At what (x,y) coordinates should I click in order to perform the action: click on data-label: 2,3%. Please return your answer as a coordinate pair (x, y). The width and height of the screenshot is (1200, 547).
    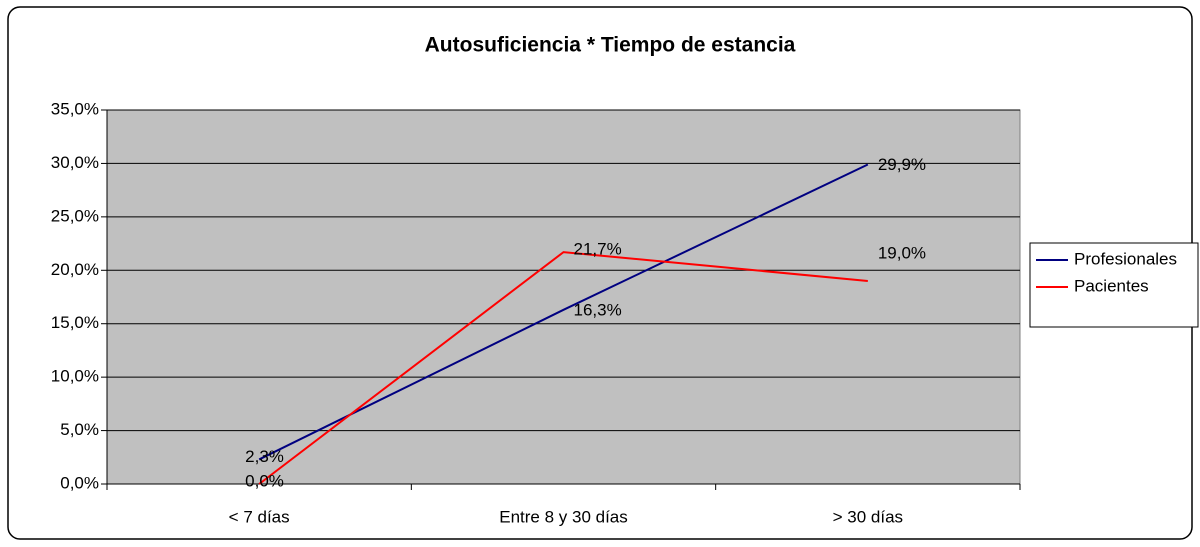
    Looking at the image, I should click on (264, 456).